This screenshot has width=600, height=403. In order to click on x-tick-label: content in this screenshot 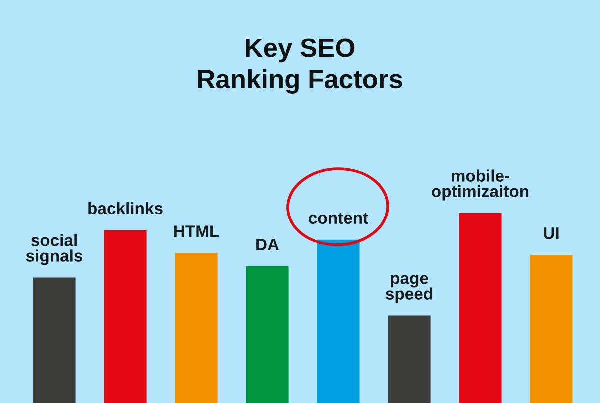, I will do `click(338, 218)`.